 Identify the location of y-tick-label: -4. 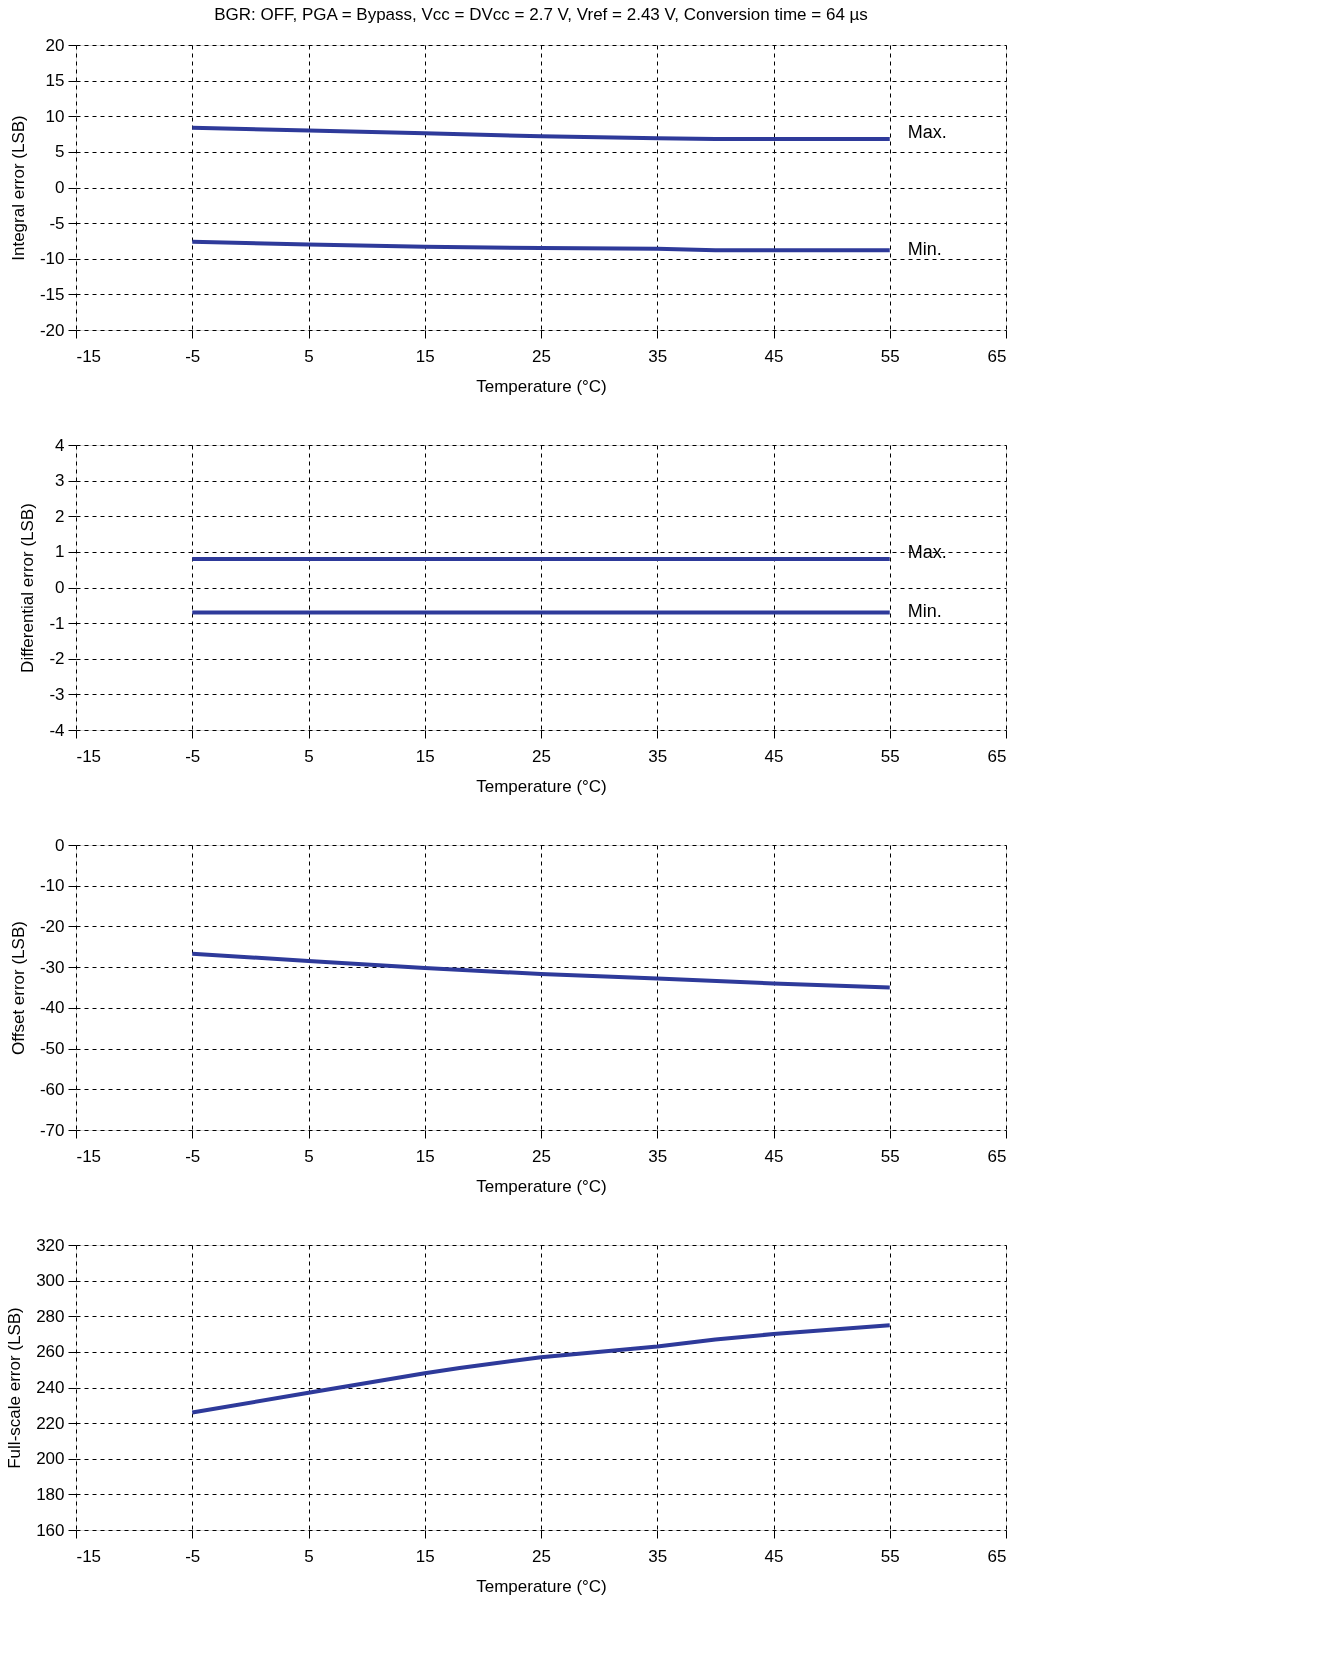
(57, 730).